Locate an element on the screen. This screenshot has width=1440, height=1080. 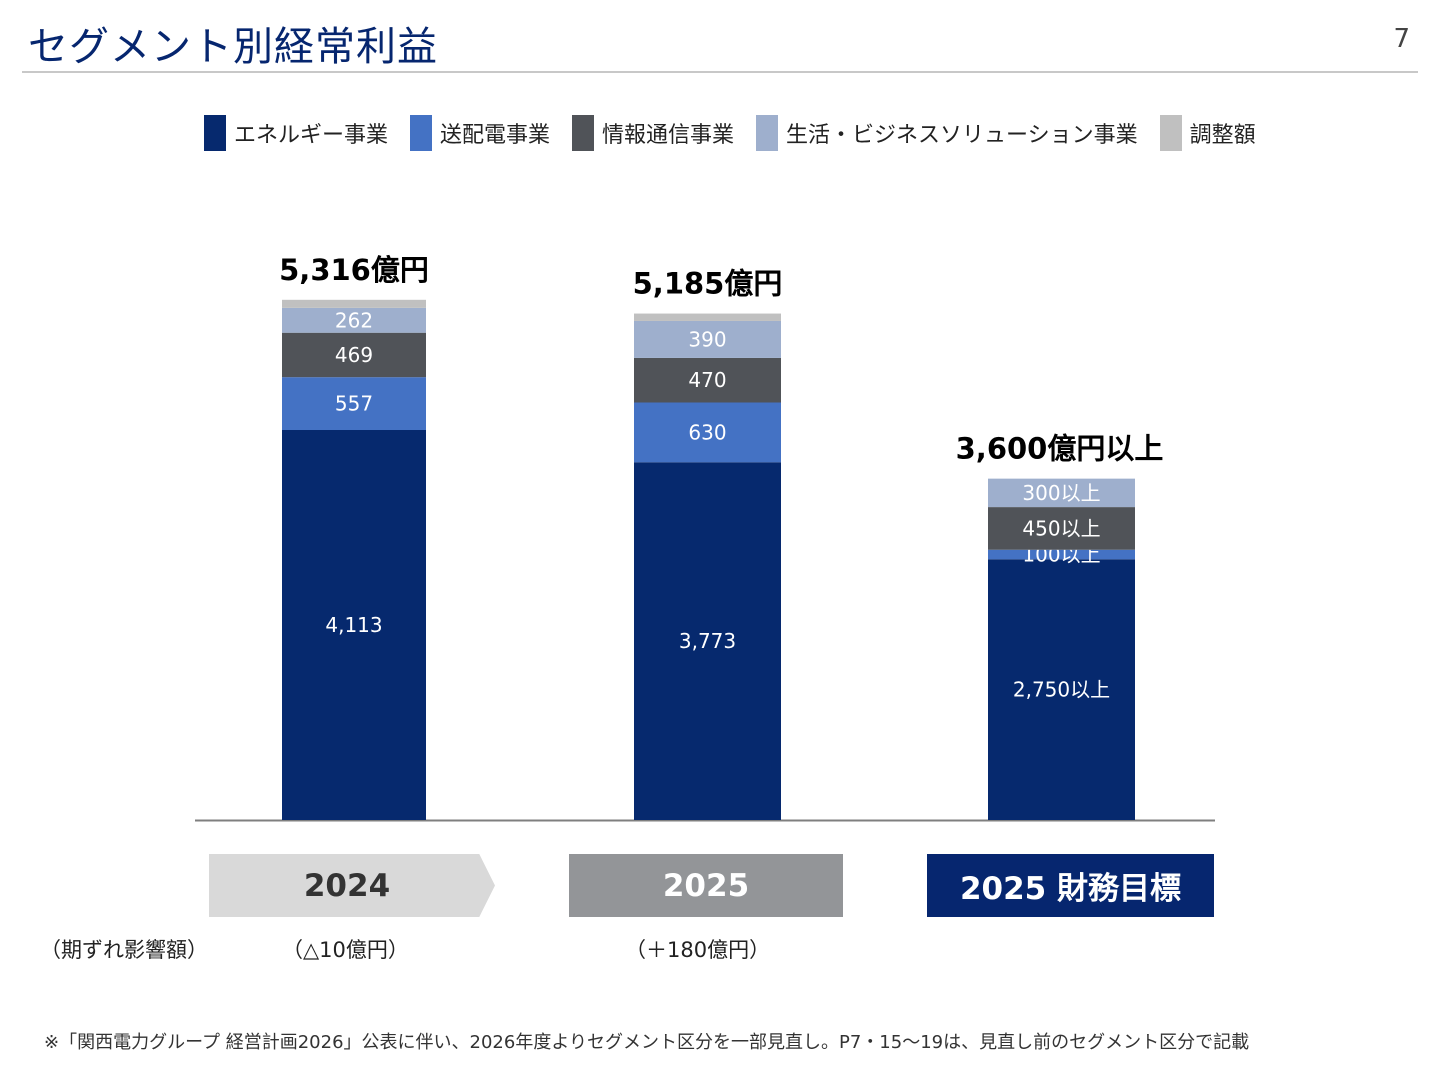
data-label-life-2: 300以上 is located at coordinates (1061, 493).